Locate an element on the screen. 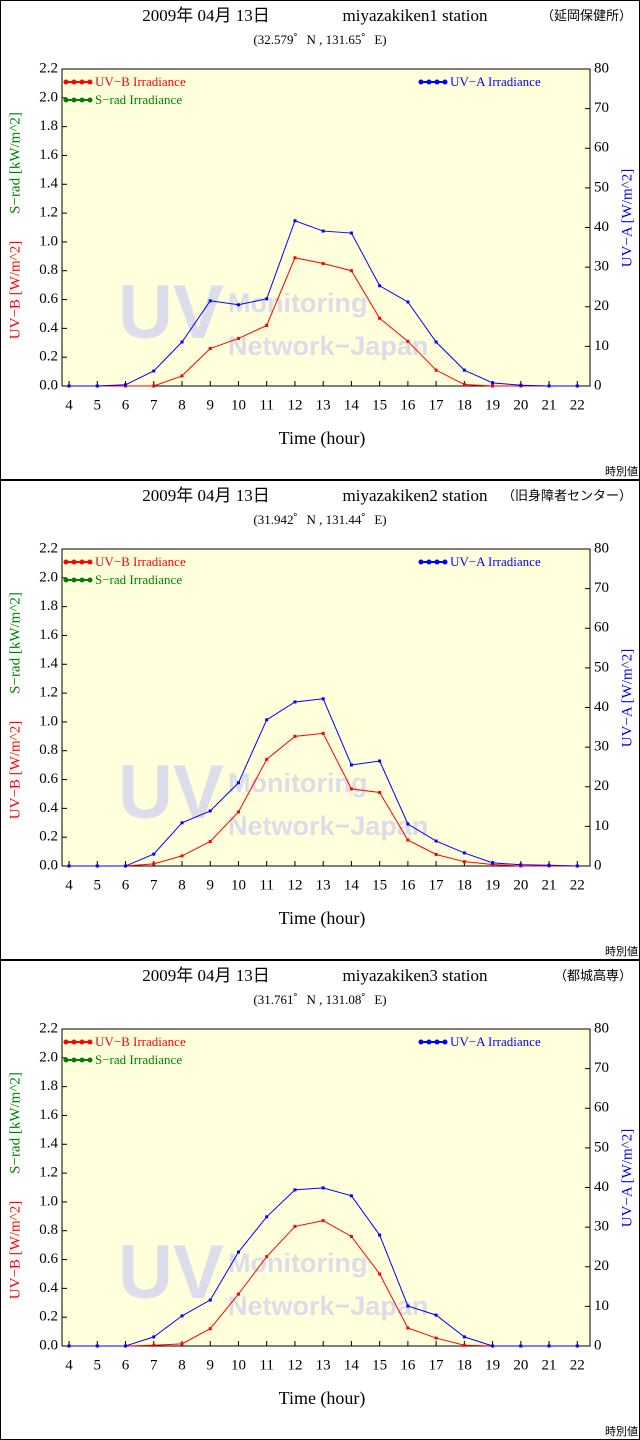 The height and width of the screenshot is (1440, 640). x-tick-label: 13 is located at coordinates (323, 1365).